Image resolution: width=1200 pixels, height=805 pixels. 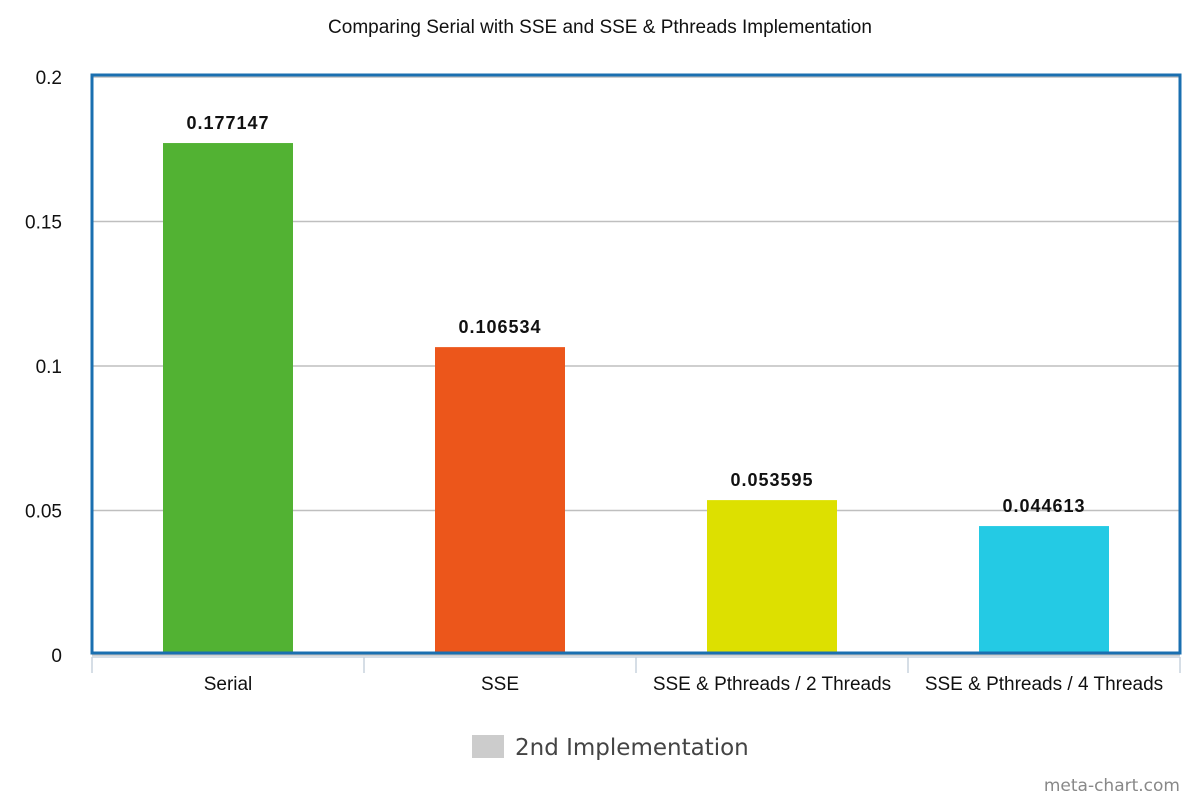 I want to click on x-tick-label: SSE & Pthreads / 4 Threads, so click(x=1044, y=684).